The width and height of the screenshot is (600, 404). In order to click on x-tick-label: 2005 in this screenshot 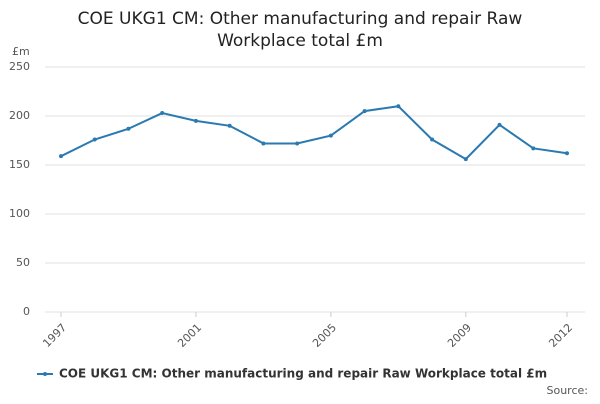, I will do `click(324, 335)`.